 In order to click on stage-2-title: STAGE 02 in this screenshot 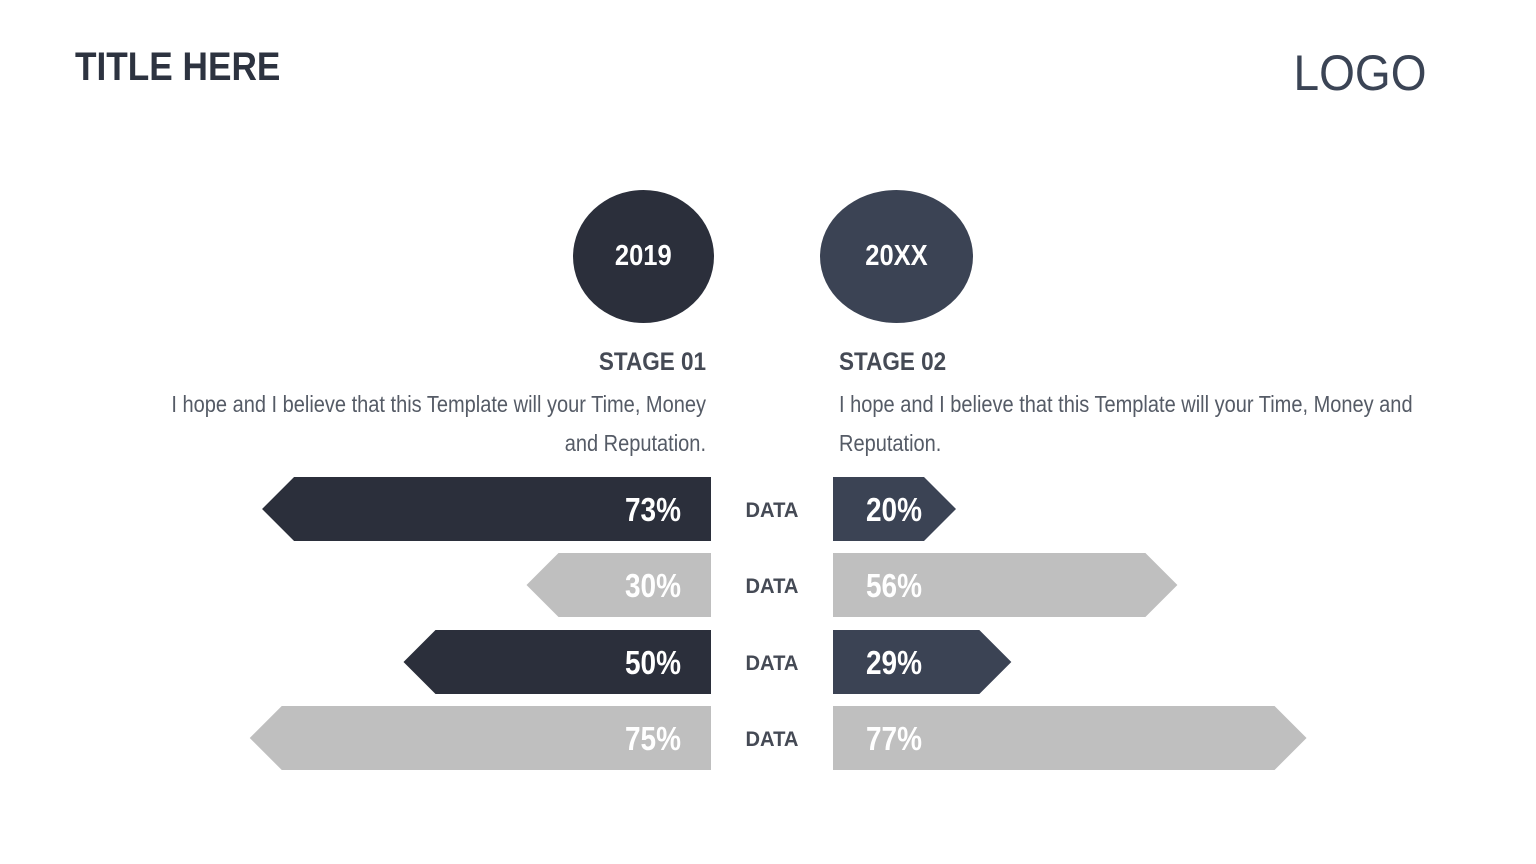, I will do `click(893, 362)`.